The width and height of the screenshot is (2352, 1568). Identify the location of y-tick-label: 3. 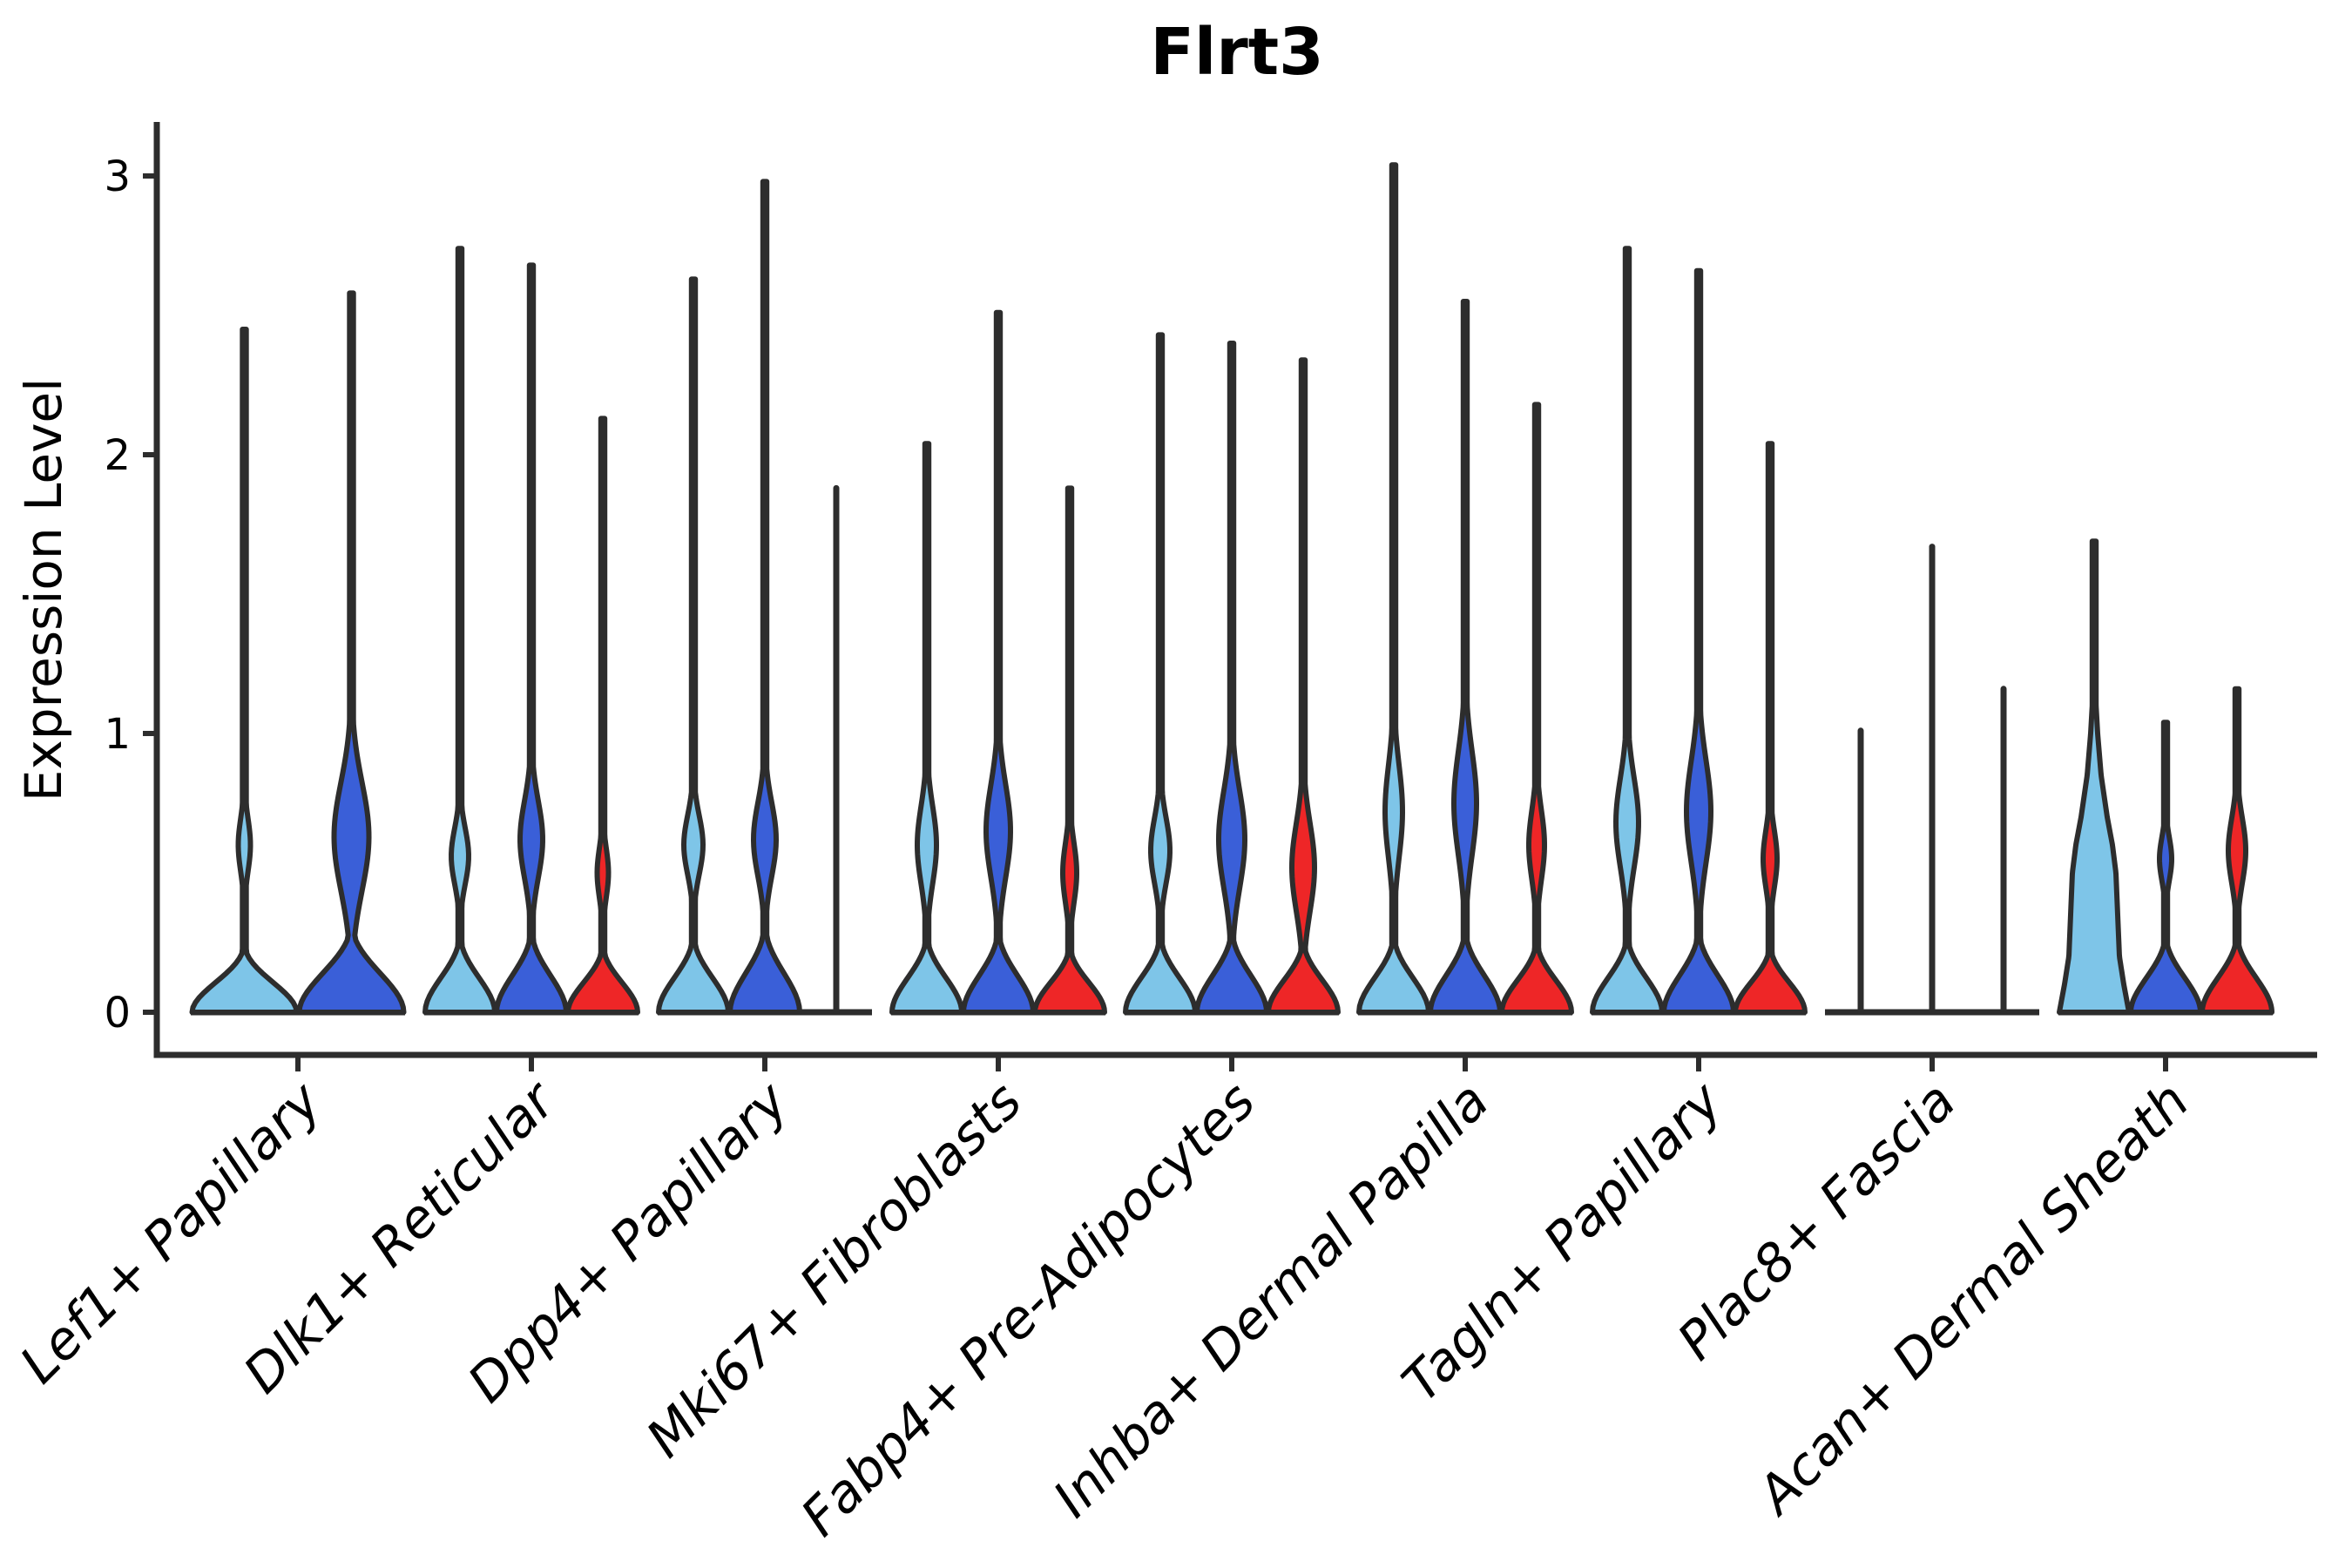
(118, 177).